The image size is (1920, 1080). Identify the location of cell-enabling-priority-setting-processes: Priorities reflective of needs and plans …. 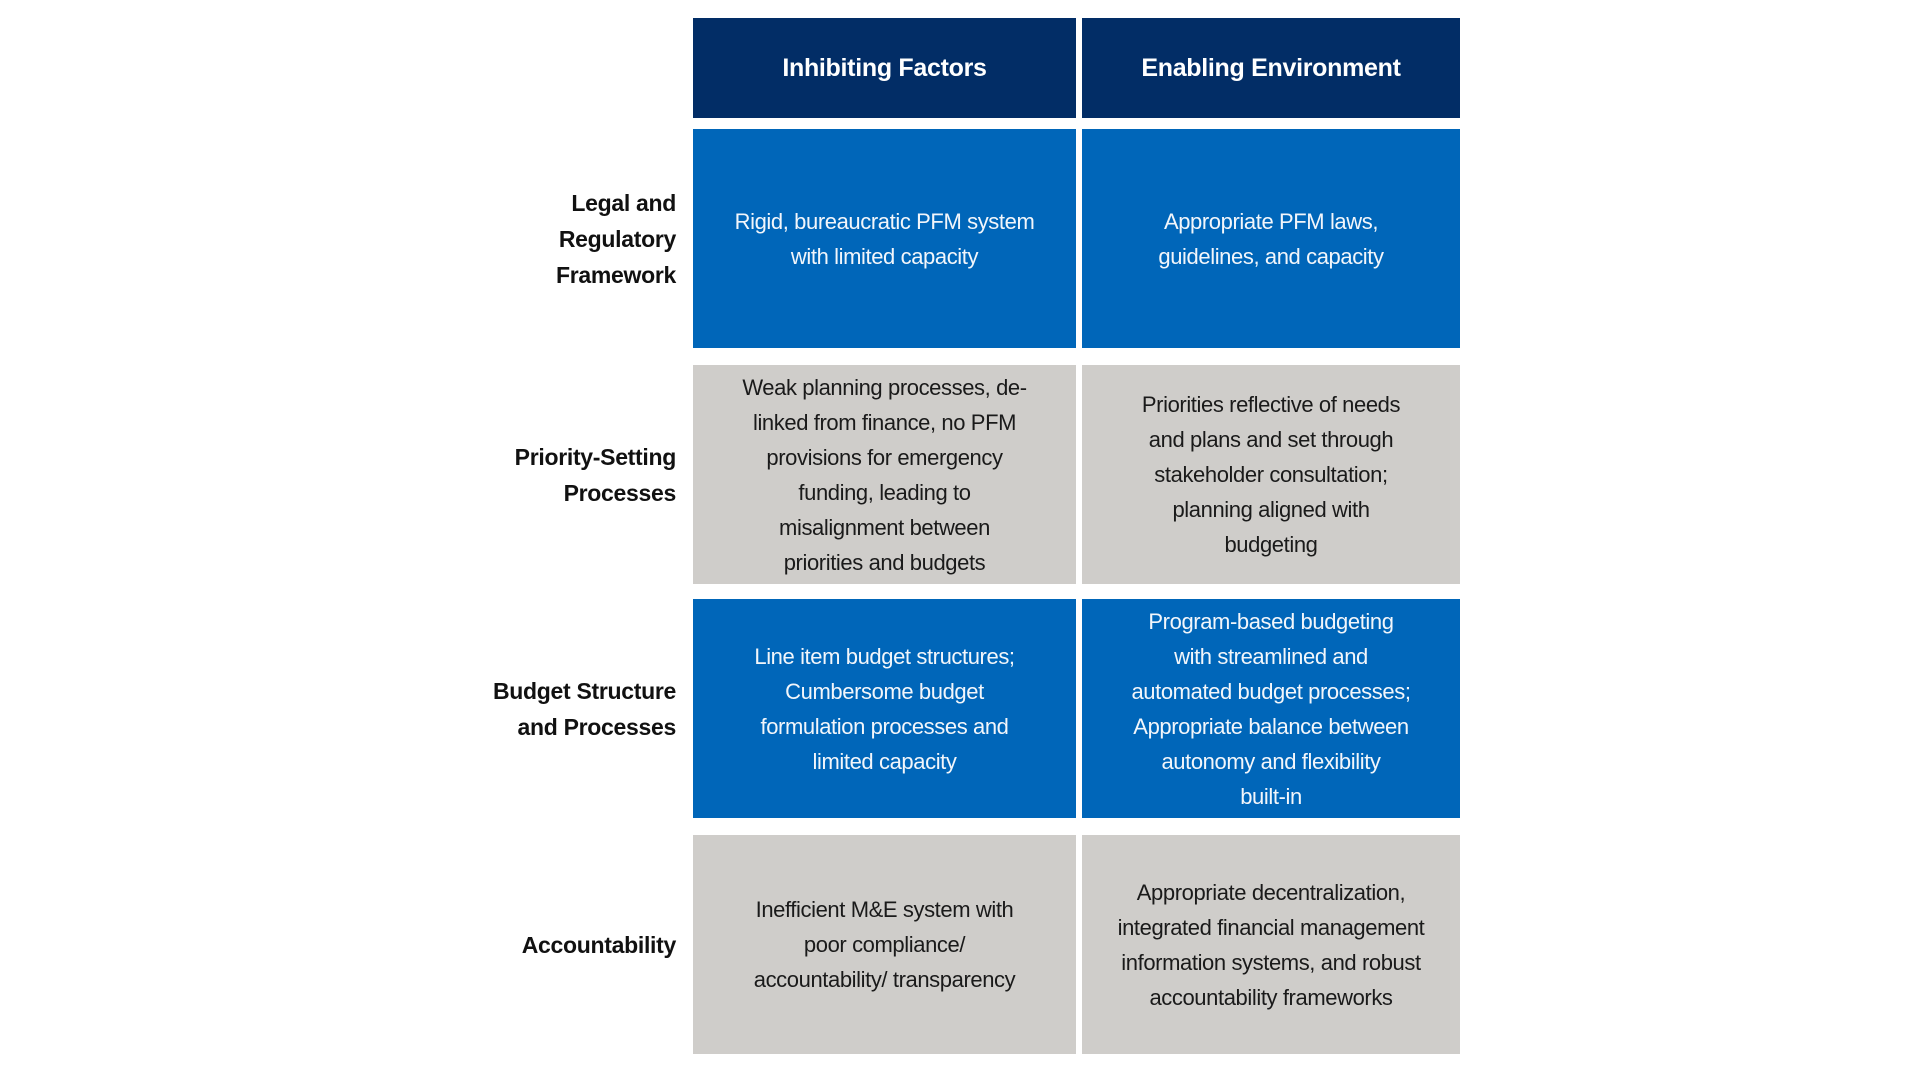
(1271, 474).